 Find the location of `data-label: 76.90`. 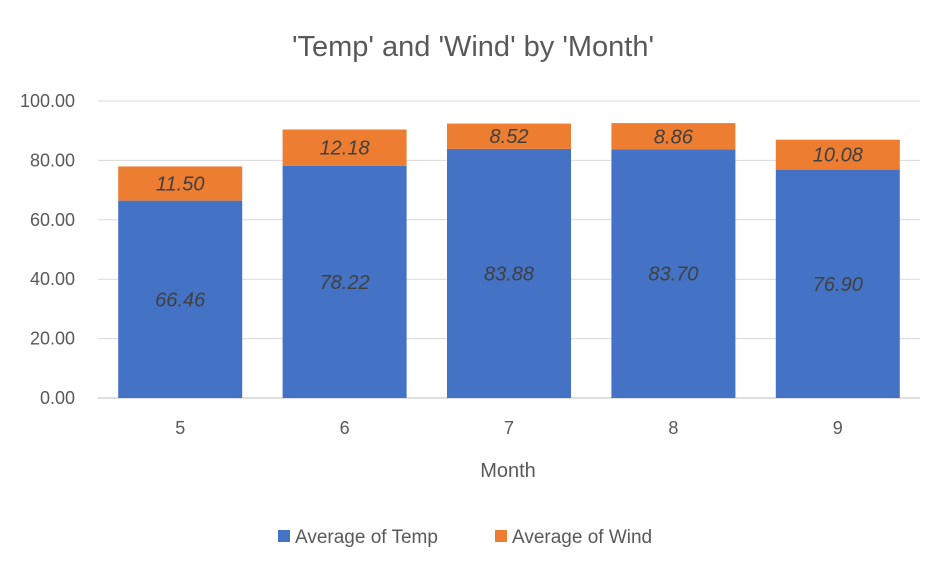

data-label: 76.90 is located at coordinates (838, 285).